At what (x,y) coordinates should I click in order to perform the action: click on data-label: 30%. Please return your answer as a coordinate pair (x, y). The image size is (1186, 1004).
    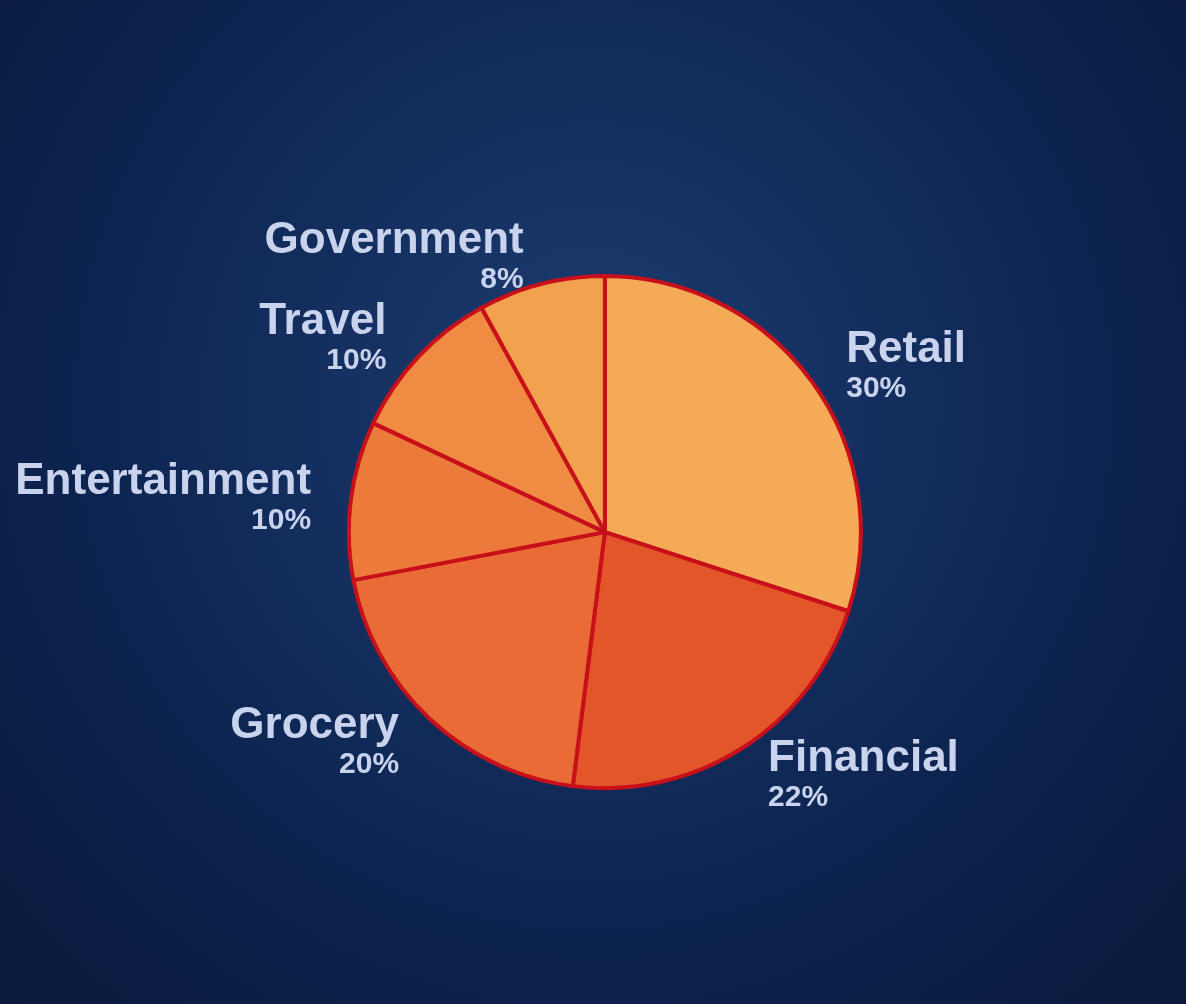
    Looking at the image, I should click on (876, 386).